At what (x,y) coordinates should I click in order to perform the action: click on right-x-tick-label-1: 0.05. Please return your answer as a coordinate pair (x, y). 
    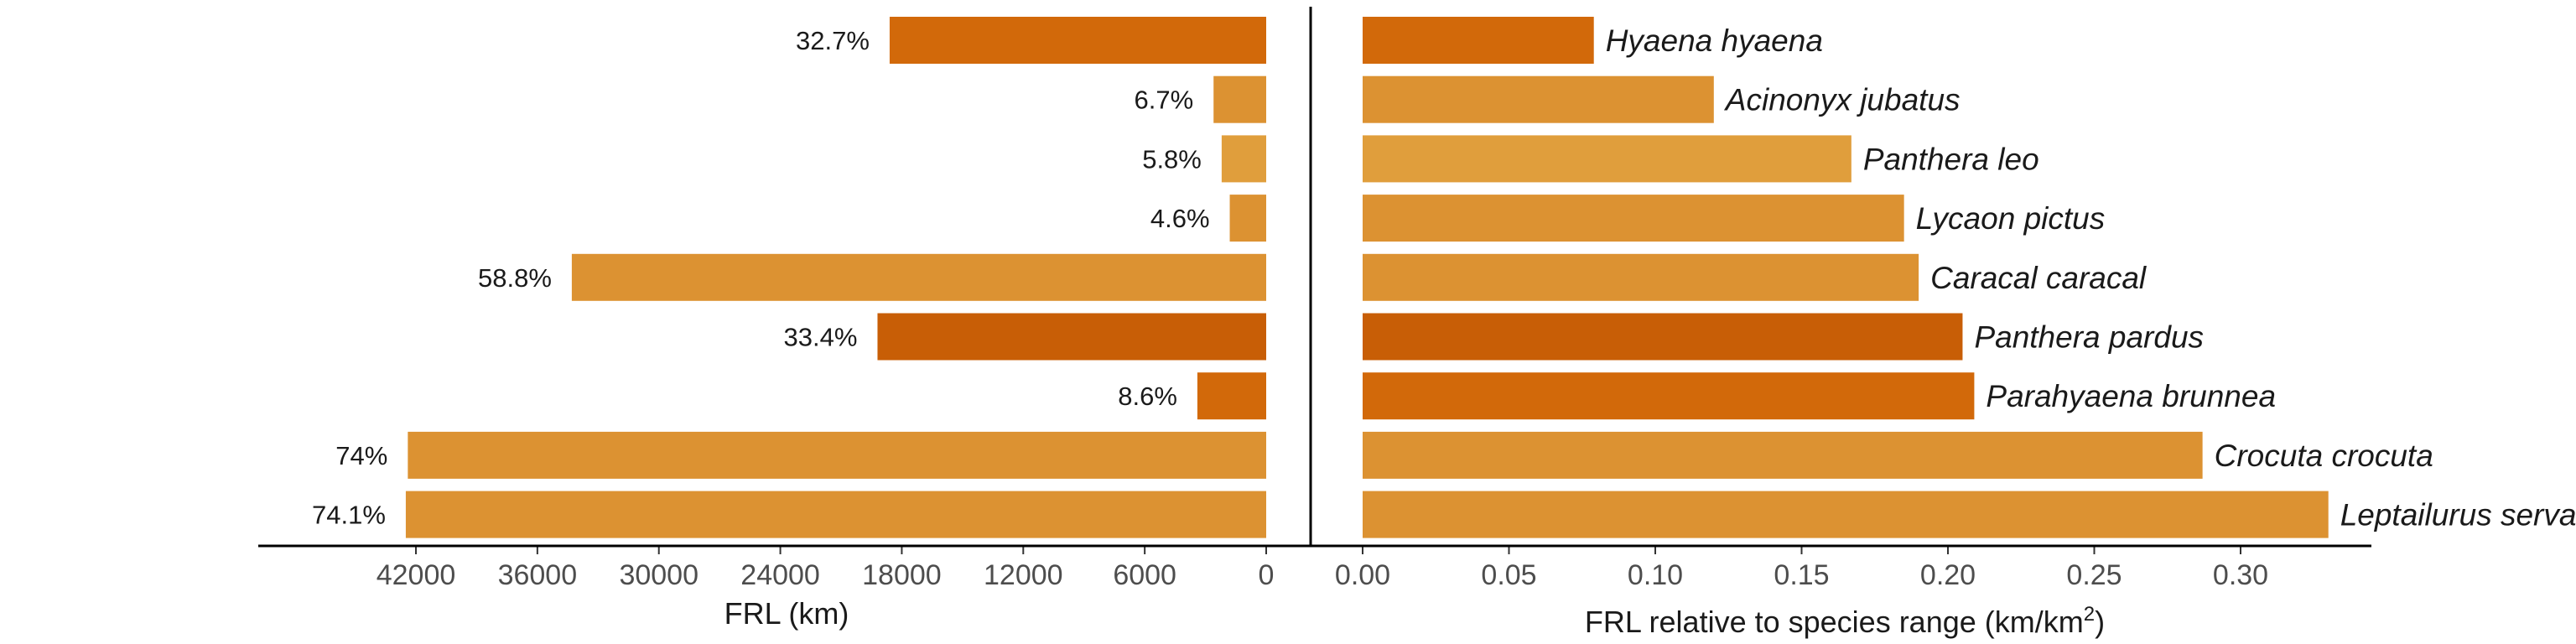
    Looking at the image, I should click on (1508, 575).